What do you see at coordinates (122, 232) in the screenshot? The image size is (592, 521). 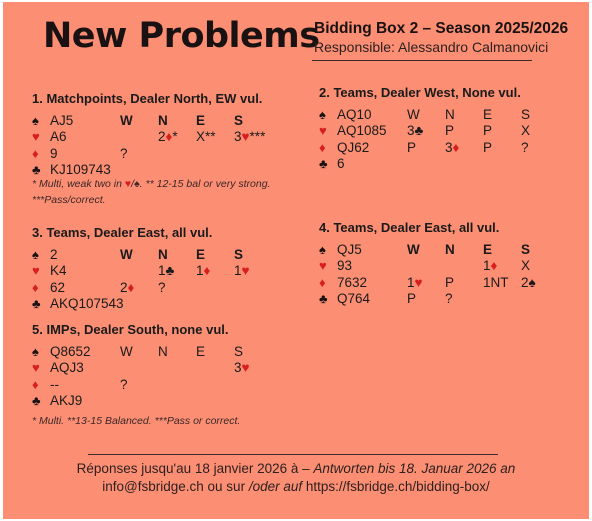 I see `problem-title: 3. Teams, Dealer East, all vul.` at bounding box center [122, 232].